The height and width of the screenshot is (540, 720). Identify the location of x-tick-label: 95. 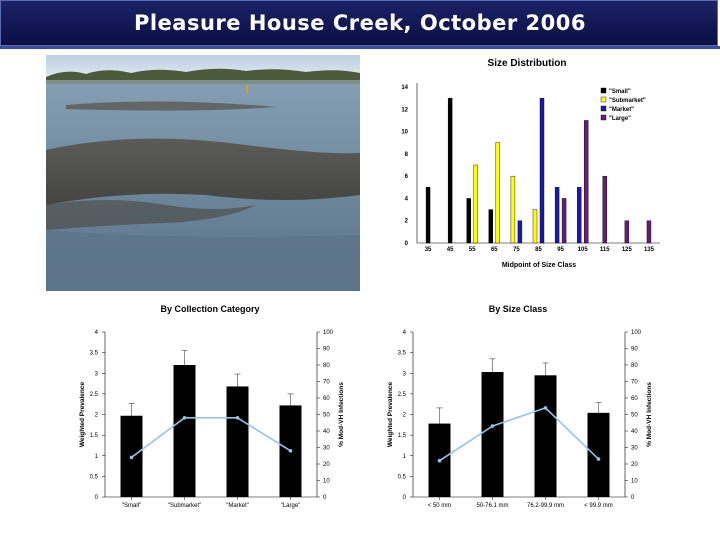
(560, 250).